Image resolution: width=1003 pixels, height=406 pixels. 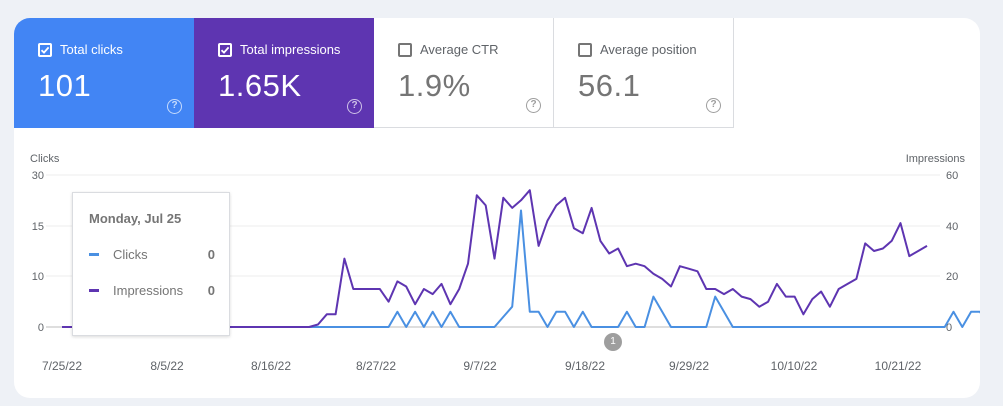 I want to click on legend-swatch-impressions, so click(x=94, y=290).